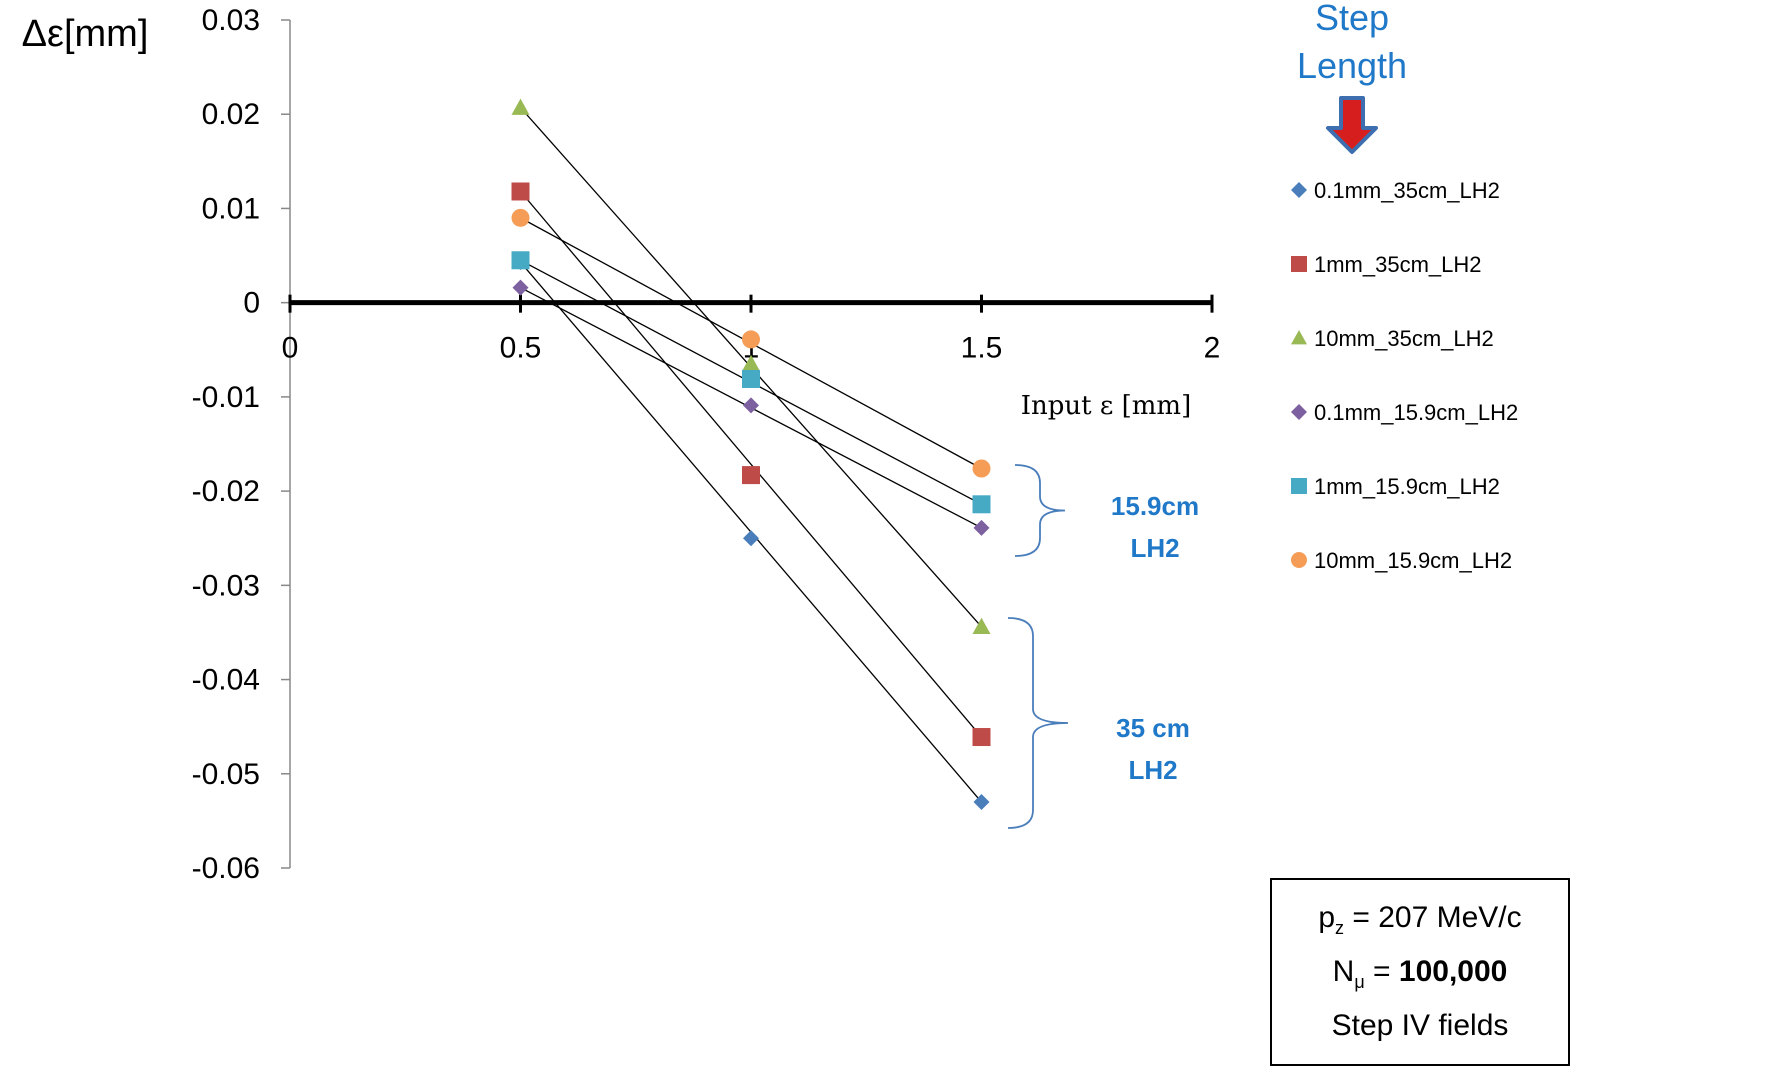  What do you see at coordinates (1453, 971) in the screenshot?
I see `info-n-value: 100,000` at bounding box center [1453, 971].